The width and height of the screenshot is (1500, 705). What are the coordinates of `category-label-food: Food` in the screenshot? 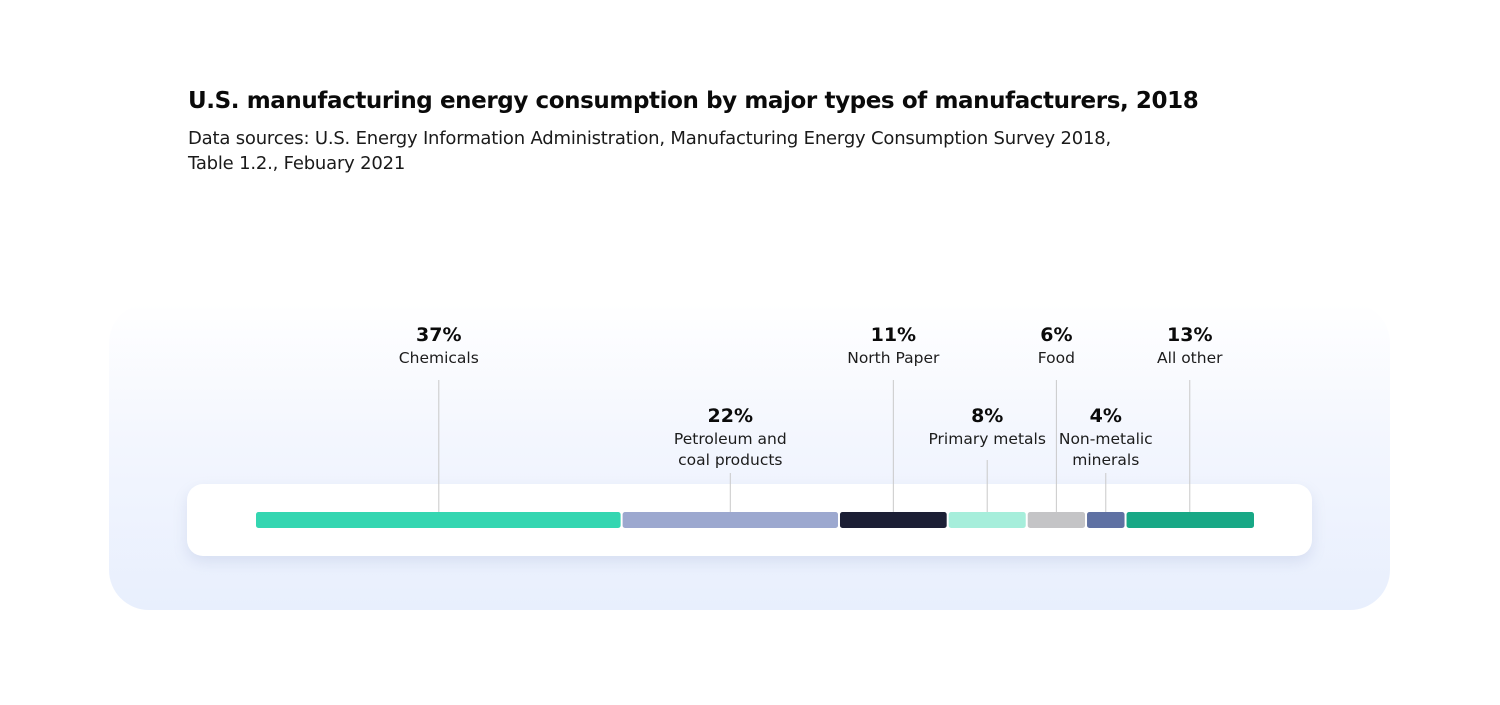 It's located at (1056, 358).